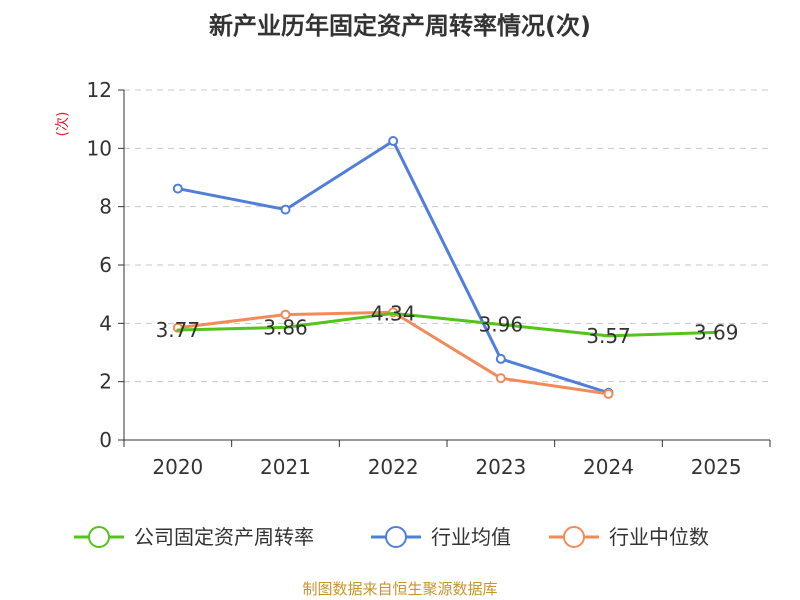 The image size is (800, 600). What do you see at coordinates (285, 327) in the screenshot?
I see `data-label: 3.86` at bounding box center [285, 327].